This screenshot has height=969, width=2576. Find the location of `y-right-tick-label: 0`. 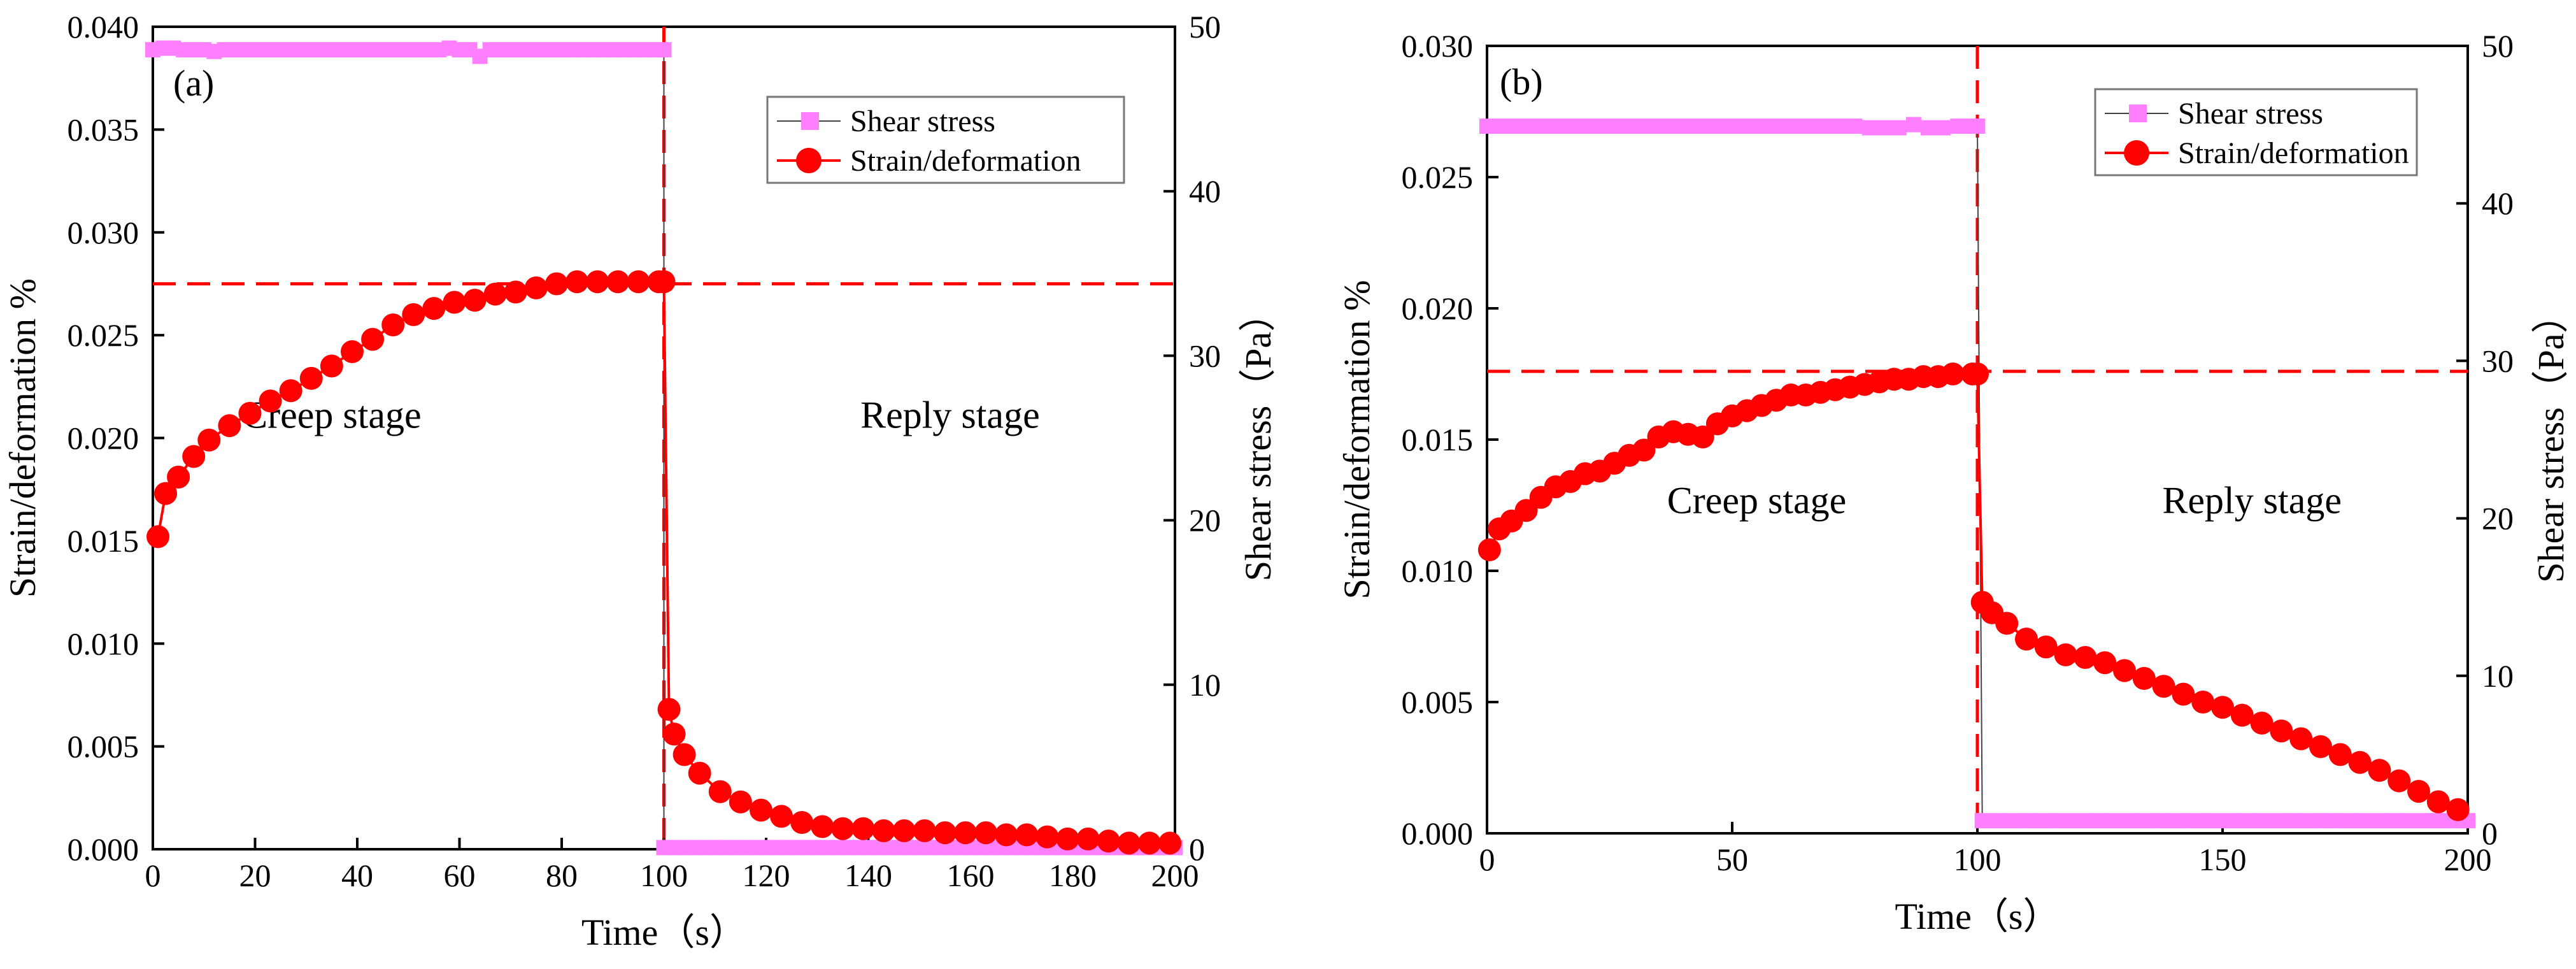

y-right-tick-label: 0 is located at coordinates (2490, 833).